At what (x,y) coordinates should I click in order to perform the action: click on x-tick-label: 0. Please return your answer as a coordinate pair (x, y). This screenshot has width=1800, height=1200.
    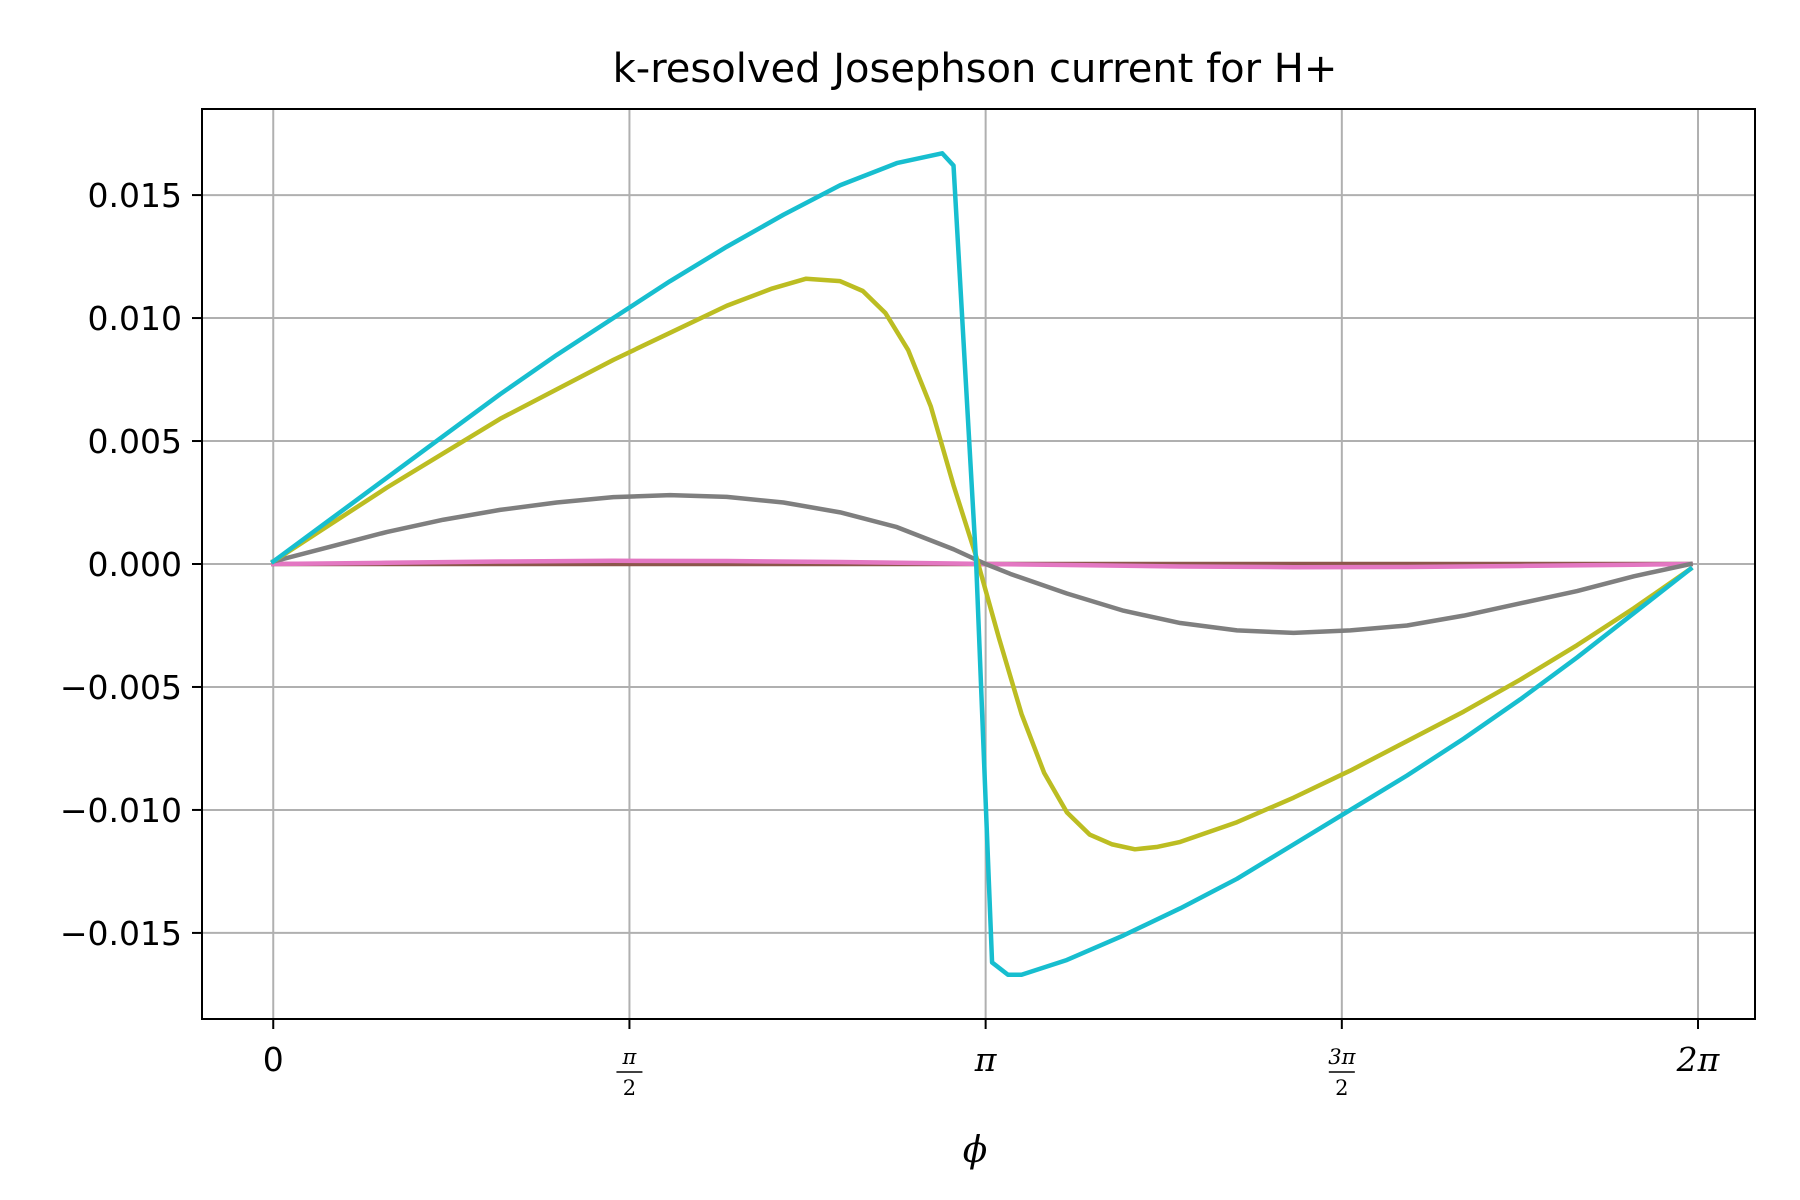
    Looking at the image, I should click on (273, 1059).